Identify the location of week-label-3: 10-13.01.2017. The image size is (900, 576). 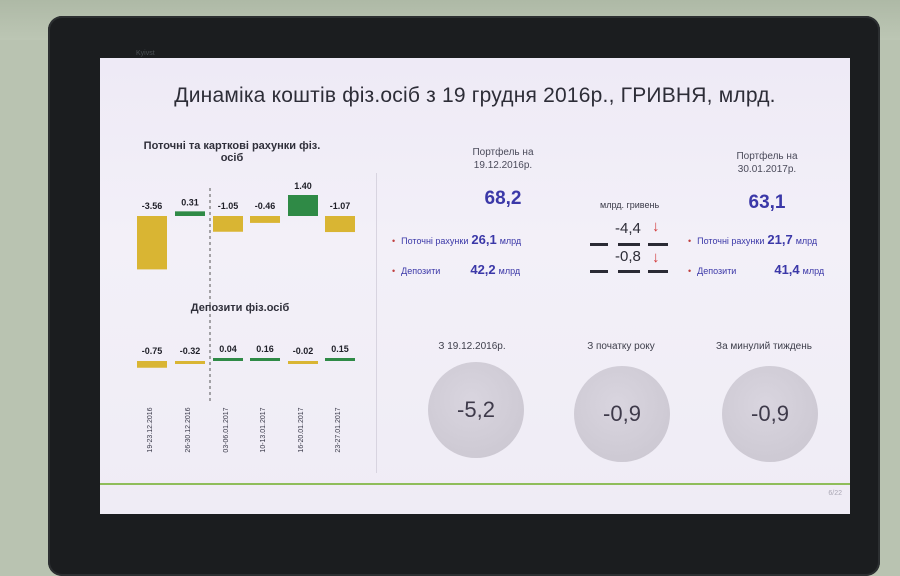
(263, 429).